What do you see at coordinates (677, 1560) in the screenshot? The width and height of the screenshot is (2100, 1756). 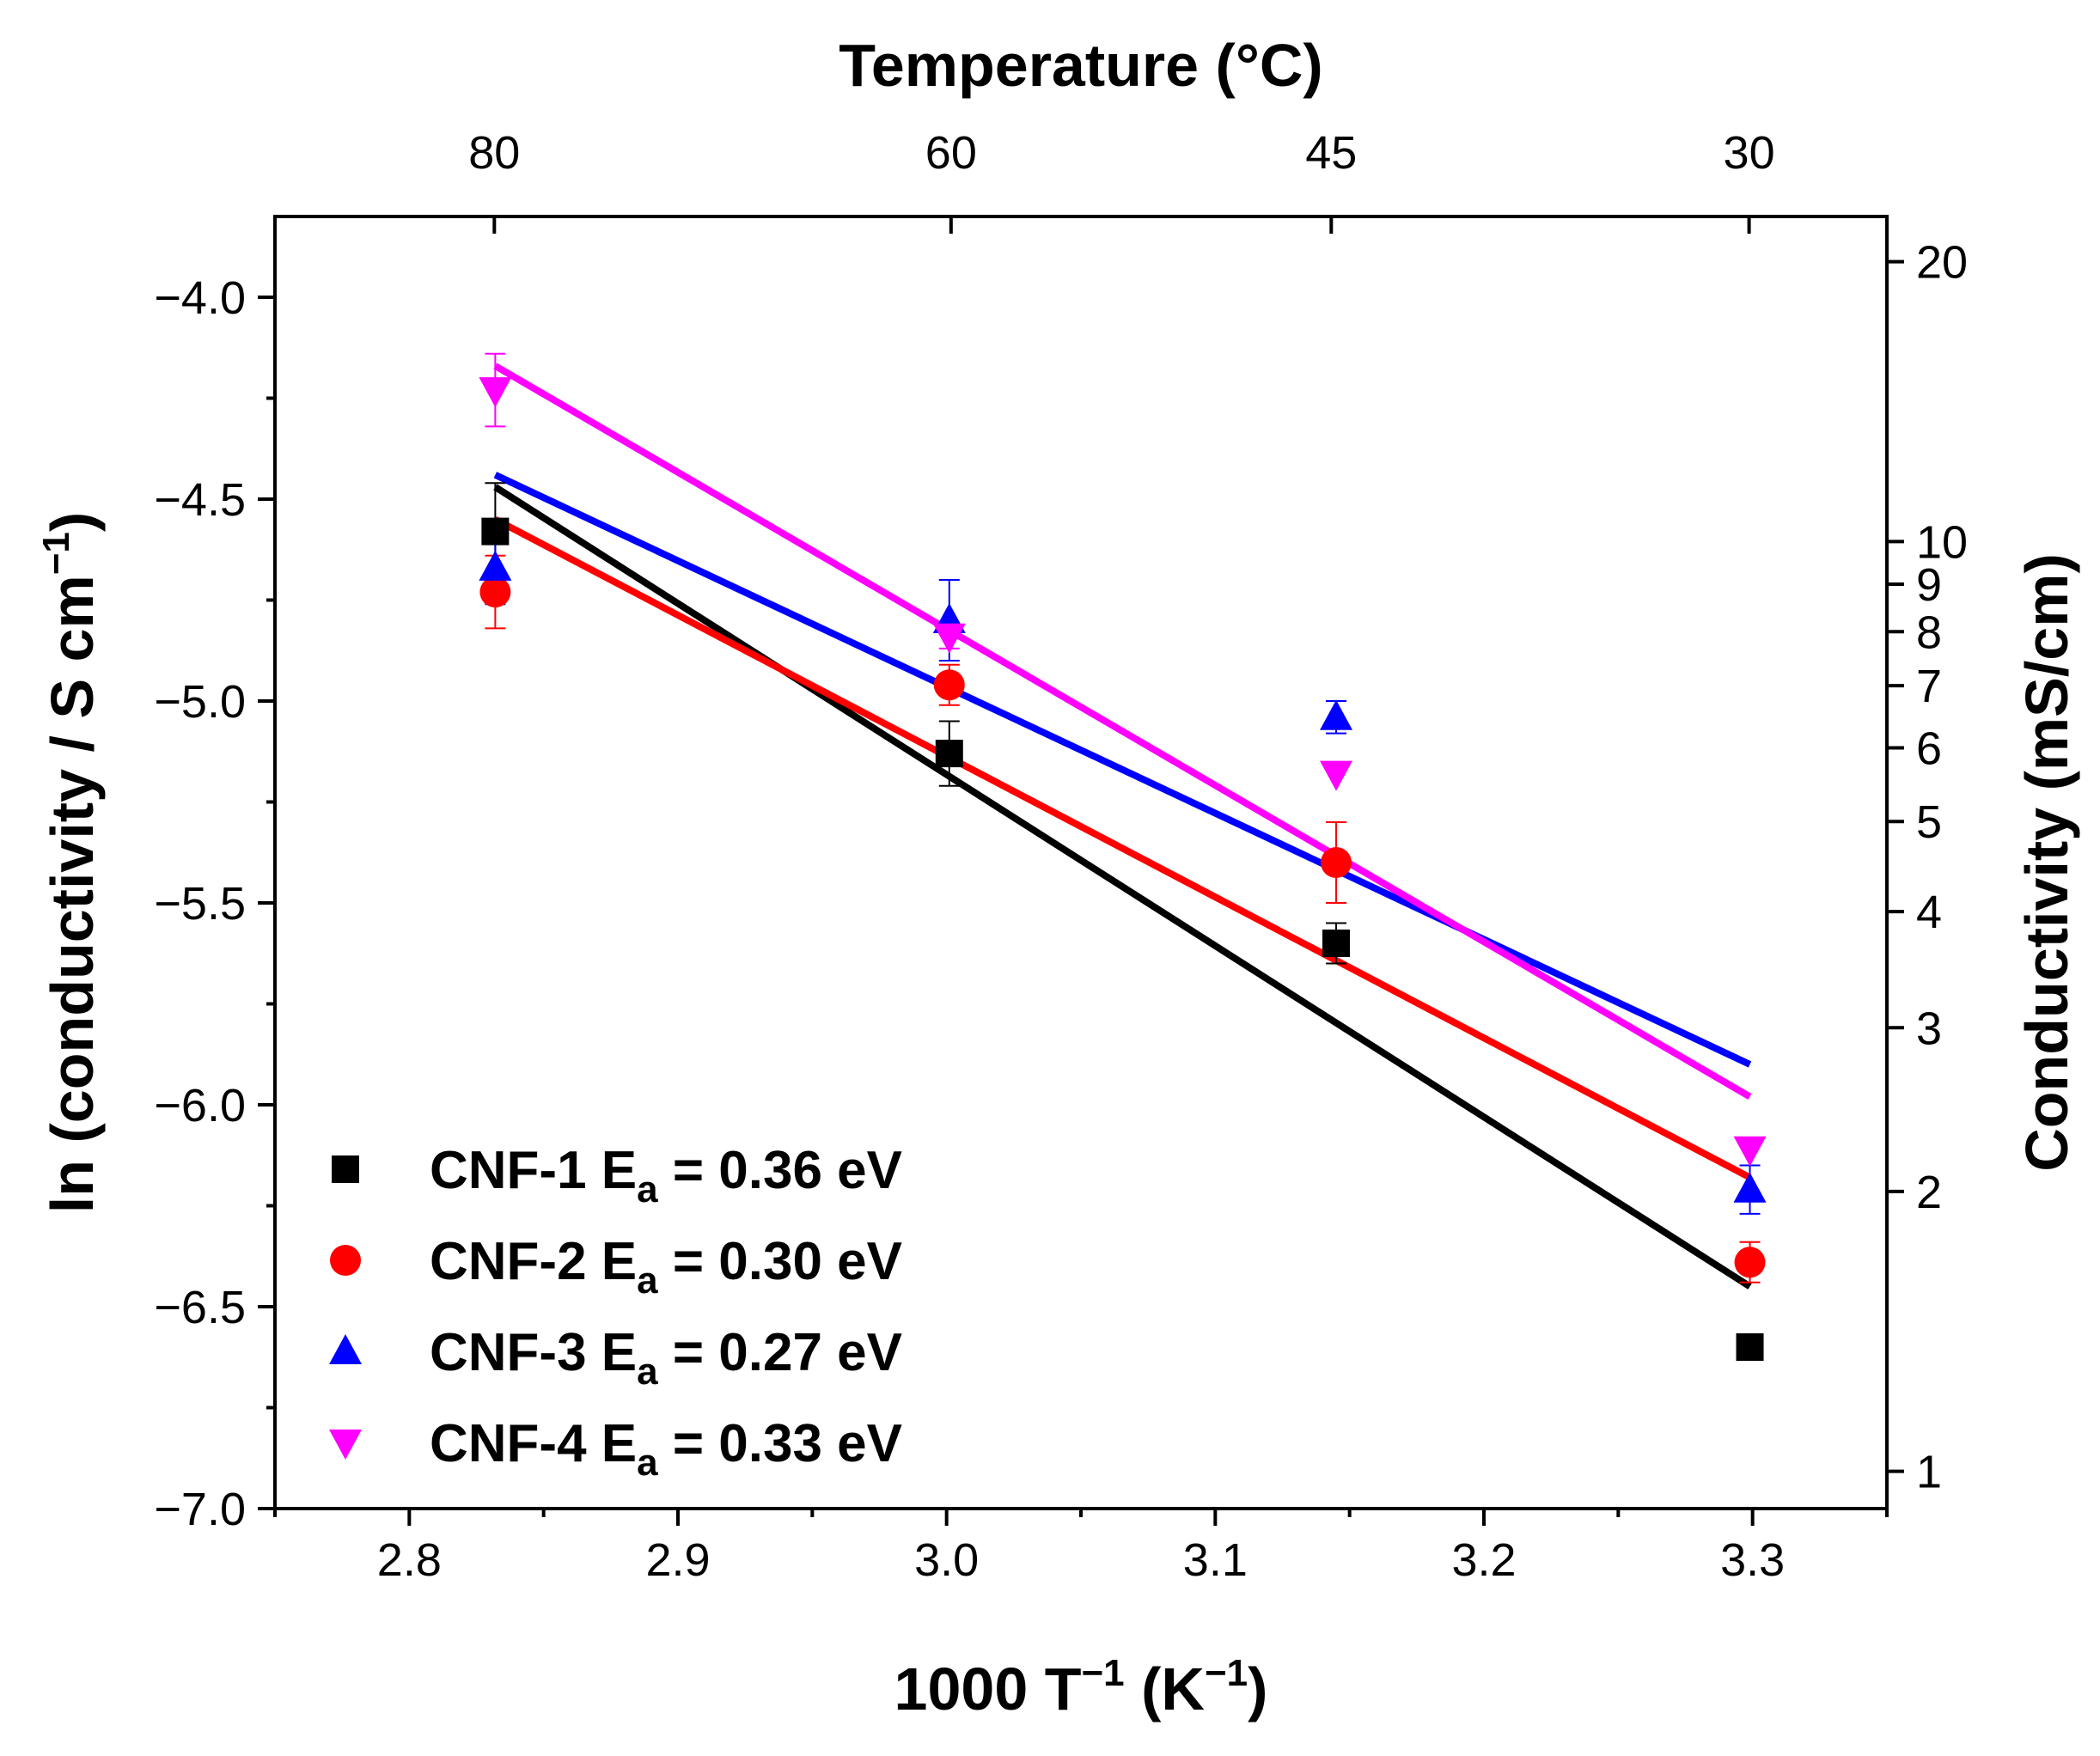 I see `x-tick-label: 2.9` at bounding box center [677, 1560].